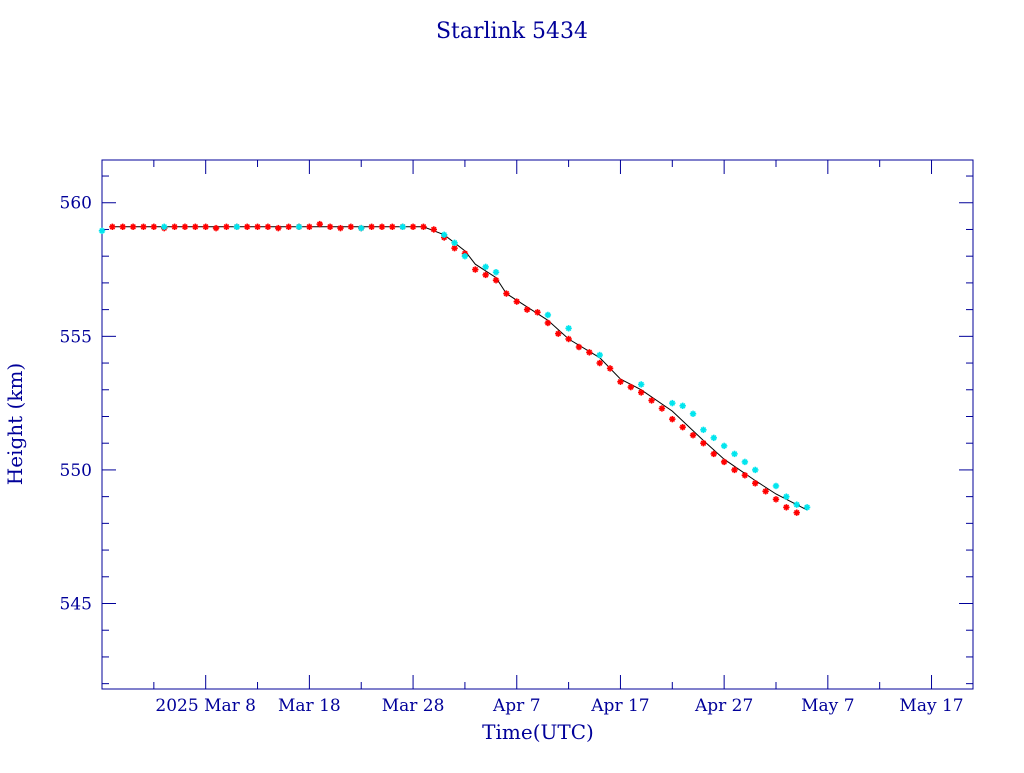 The image size is (1024, 773). What do you see at coordinates (76, 337) in the screenshot?
I see `y-tick-label: 555` at bounding box center [76, 337].